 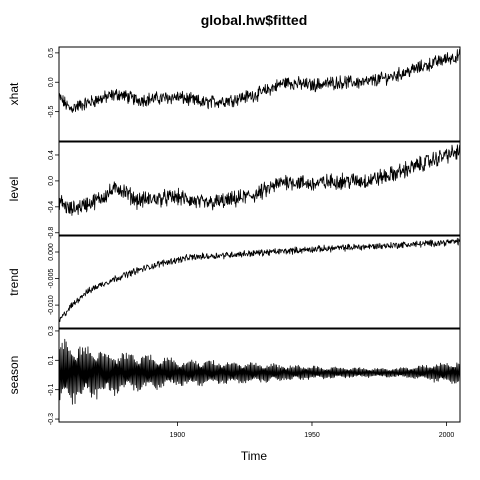 What do you see at coordinates (254, 20) in the screenshot?
I see `chart-title: global.hw$fitted` at bounding box center [254, 20].